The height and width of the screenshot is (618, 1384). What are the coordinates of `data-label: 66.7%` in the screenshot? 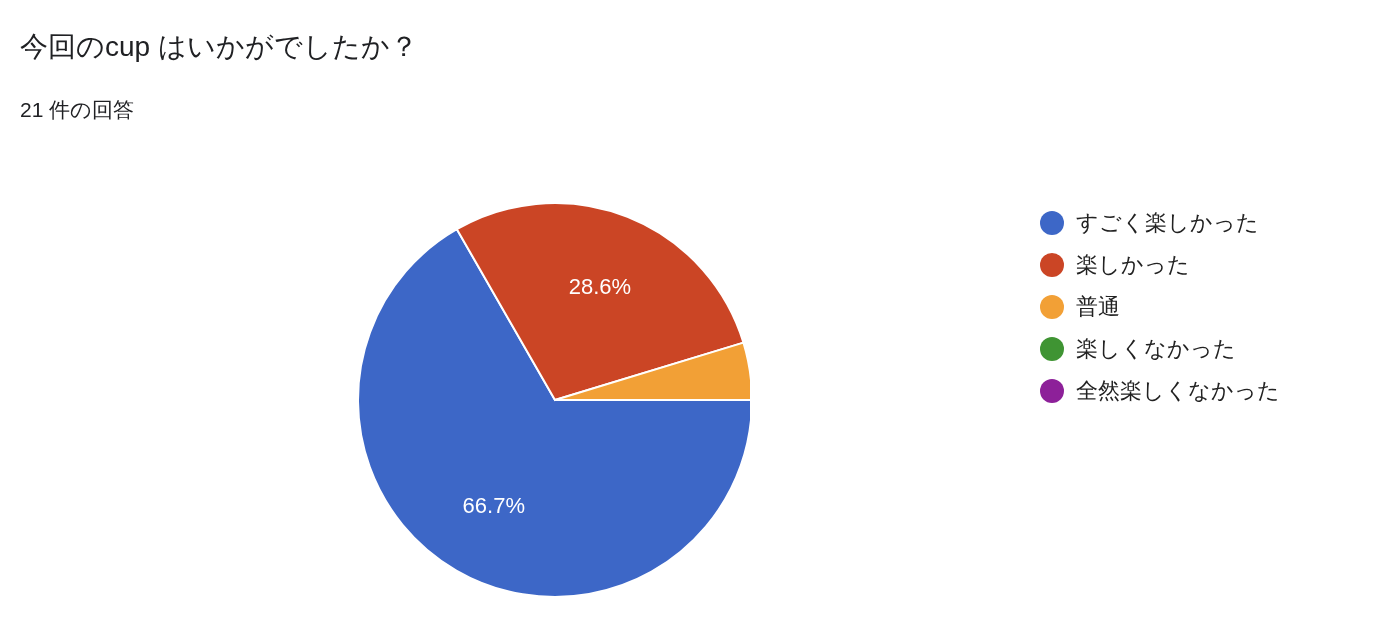 It's located at (494, 506).